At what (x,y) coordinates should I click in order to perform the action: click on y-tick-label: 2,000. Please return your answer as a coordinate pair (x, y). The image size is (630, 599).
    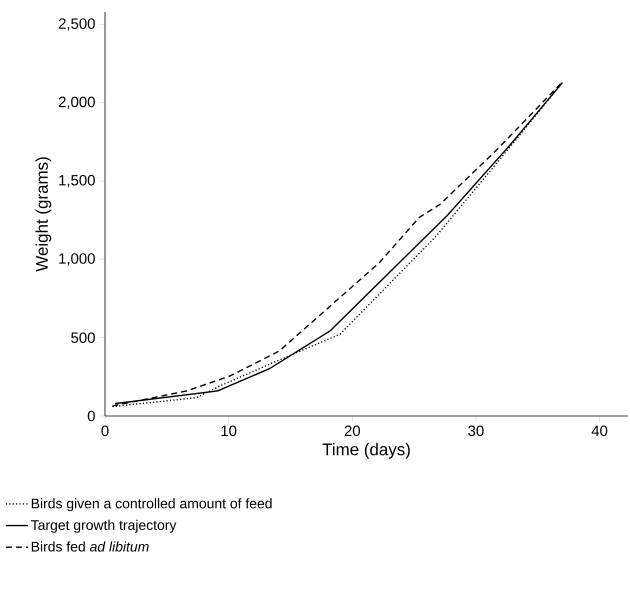
    Looking at the image, I should click on (76, 102).